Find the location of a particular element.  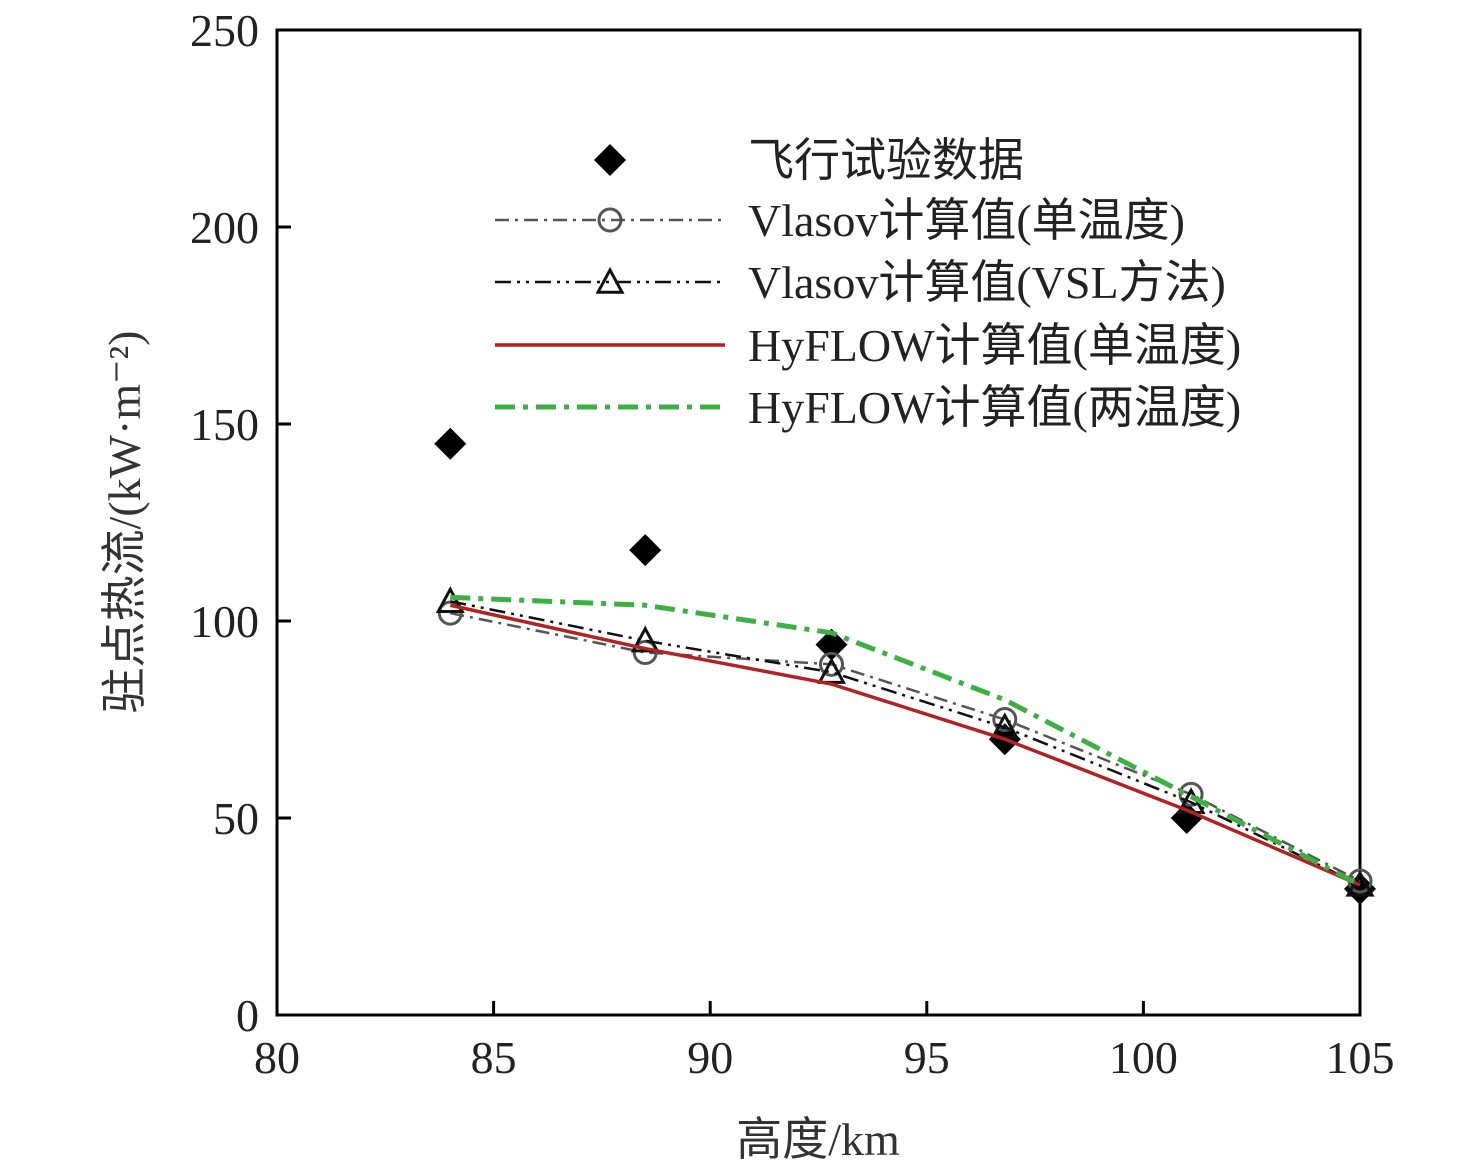

legend-item: 飞行试验数据 is located at coordinates (809, 160).